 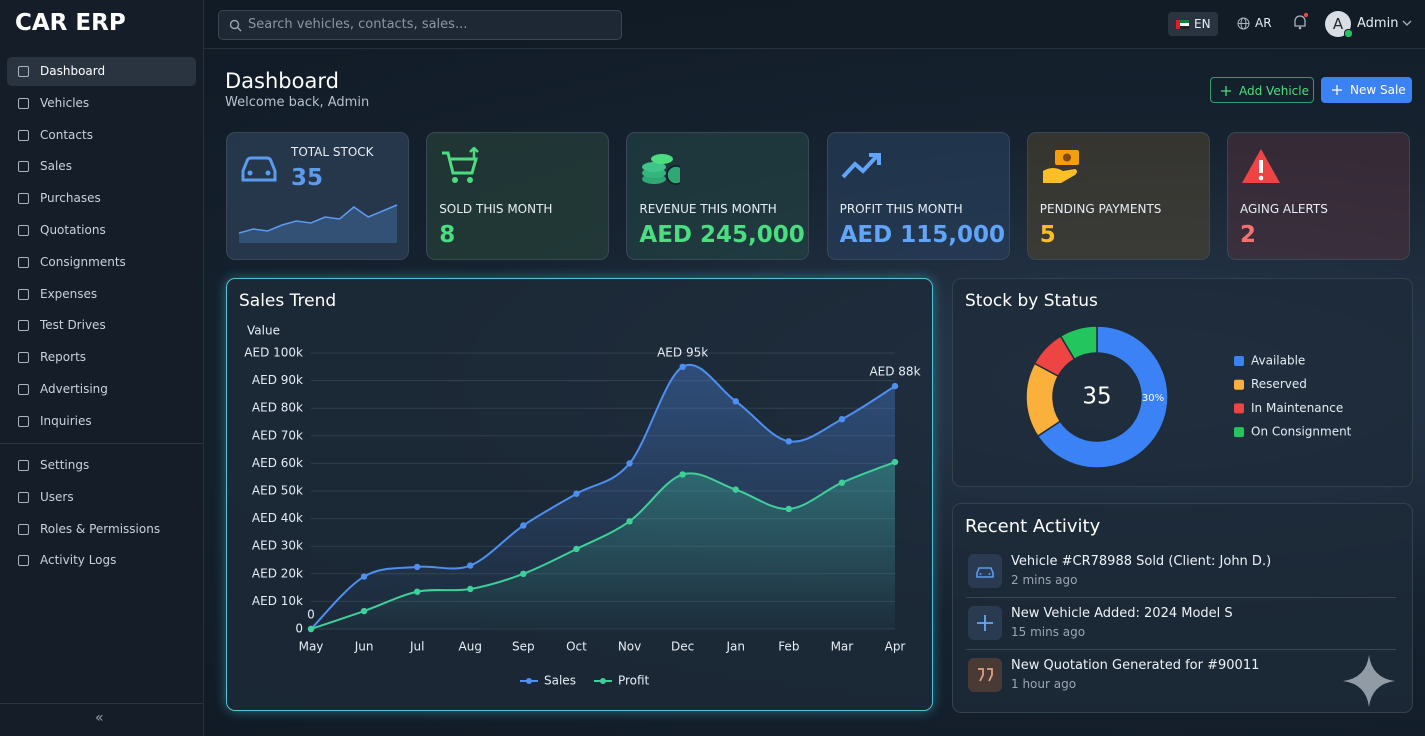 I want to click on menu-item: Reports, so click(x=101, y=357).